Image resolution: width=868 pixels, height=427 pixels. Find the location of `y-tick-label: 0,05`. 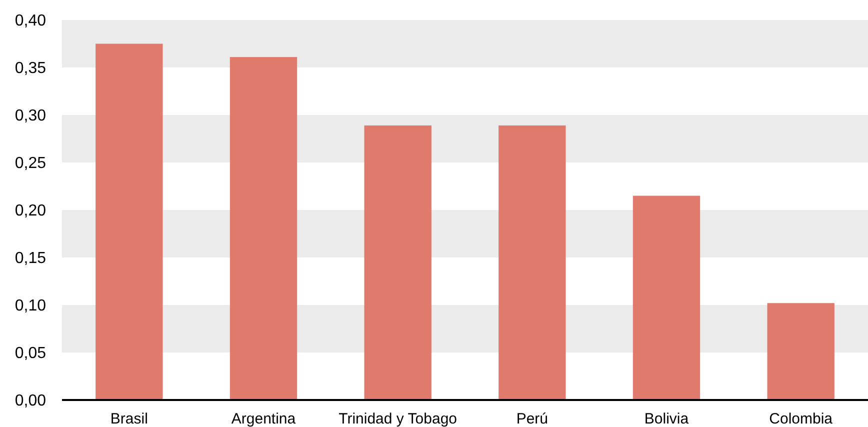

y-tick-label: 0,05 is located at coordinates (30, 353).